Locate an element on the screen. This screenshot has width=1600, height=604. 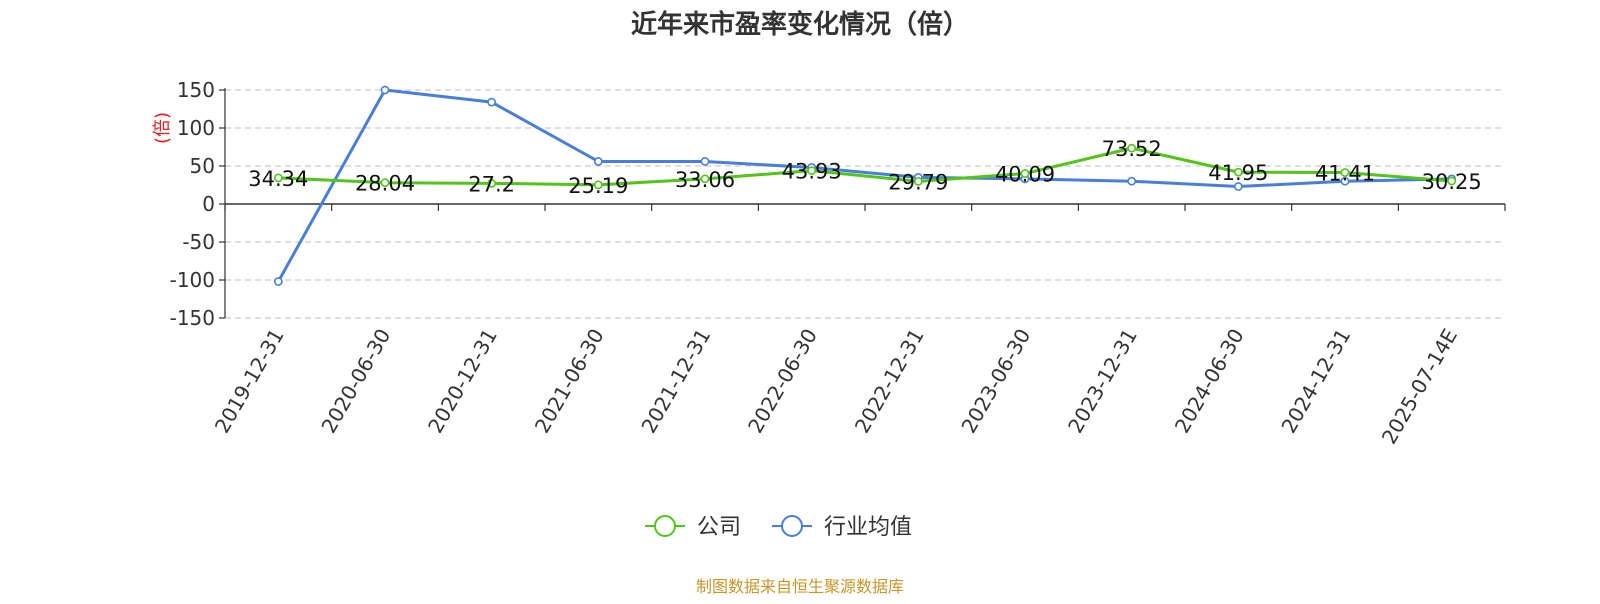
data-label: 41.95 is located at coordinates (1238, 173).